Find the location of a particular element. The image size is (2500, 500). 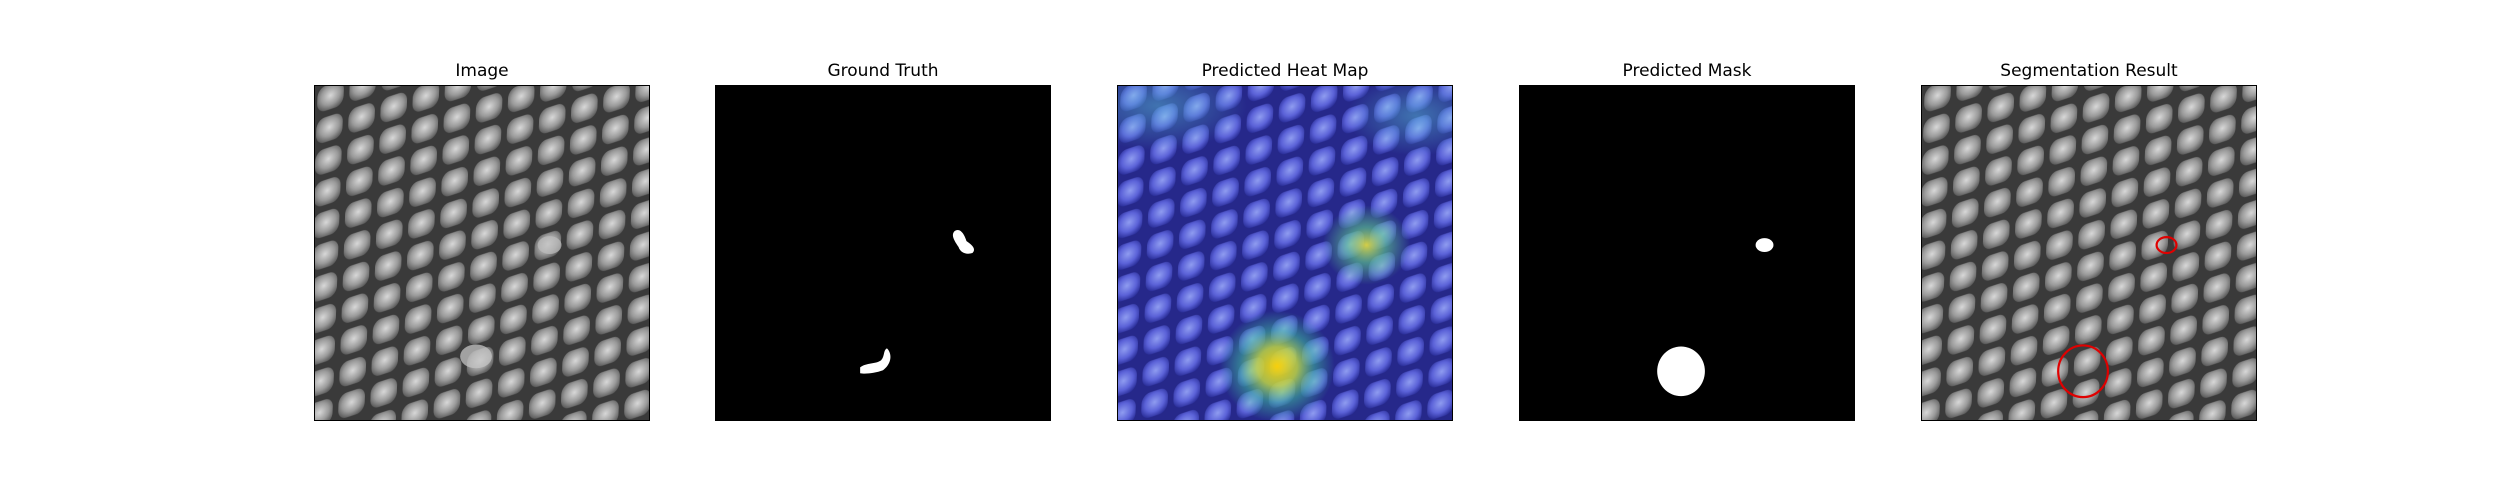

ground-truth-frame is located at coordinates (883, 253).